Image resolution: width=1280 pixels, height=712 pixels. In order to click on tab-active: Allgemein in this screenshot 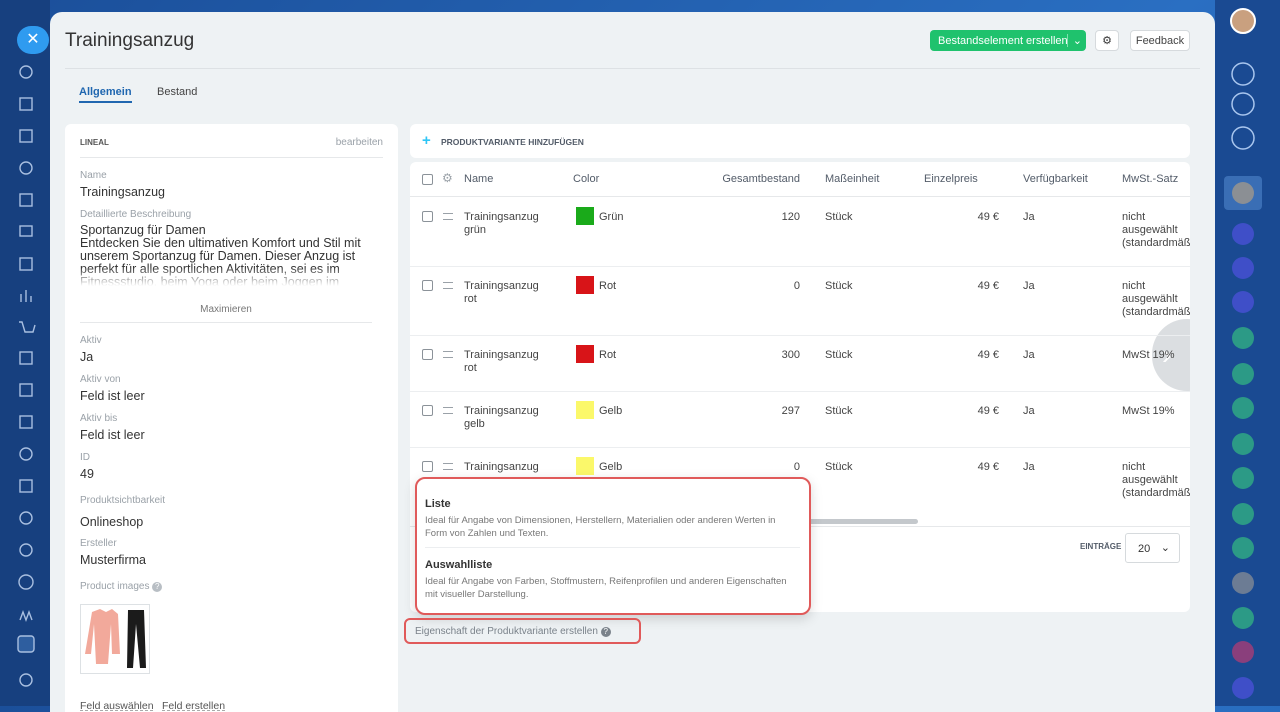, I will do `click(105, 94)`.